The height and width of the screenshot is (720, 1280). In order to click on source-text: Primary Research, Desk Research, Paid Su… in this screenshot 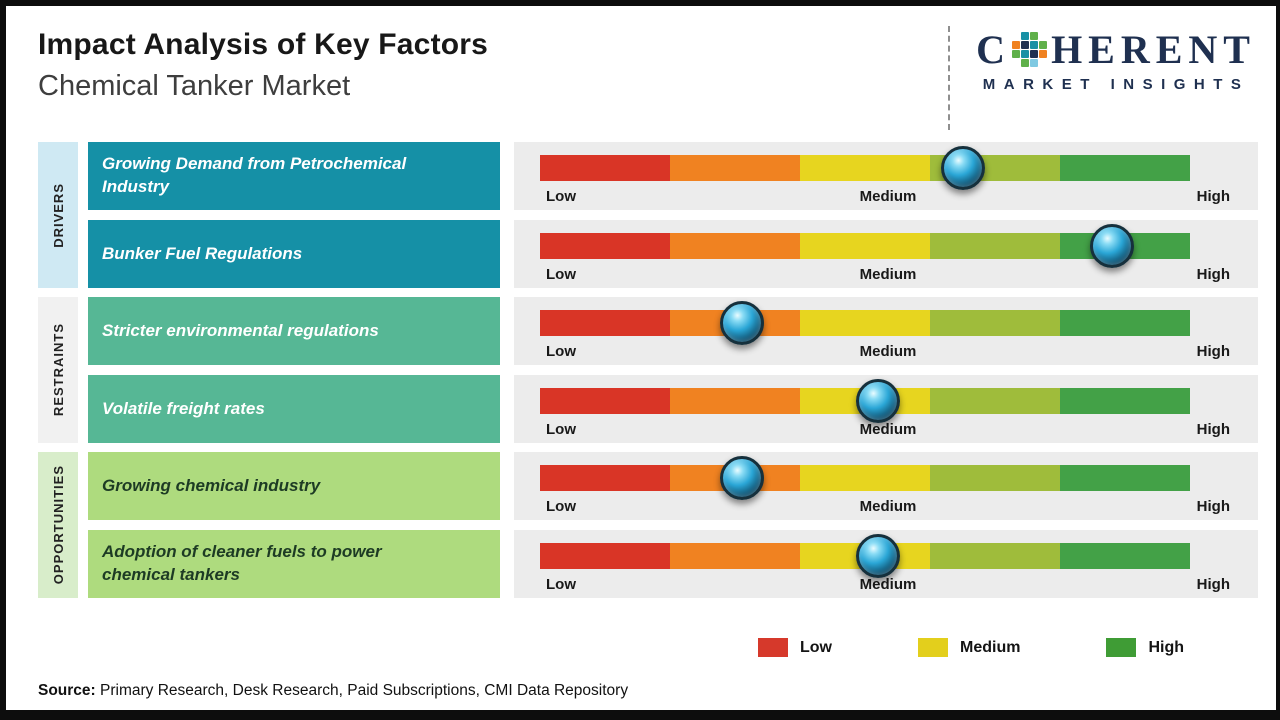, I will do `click(362, 690)`.